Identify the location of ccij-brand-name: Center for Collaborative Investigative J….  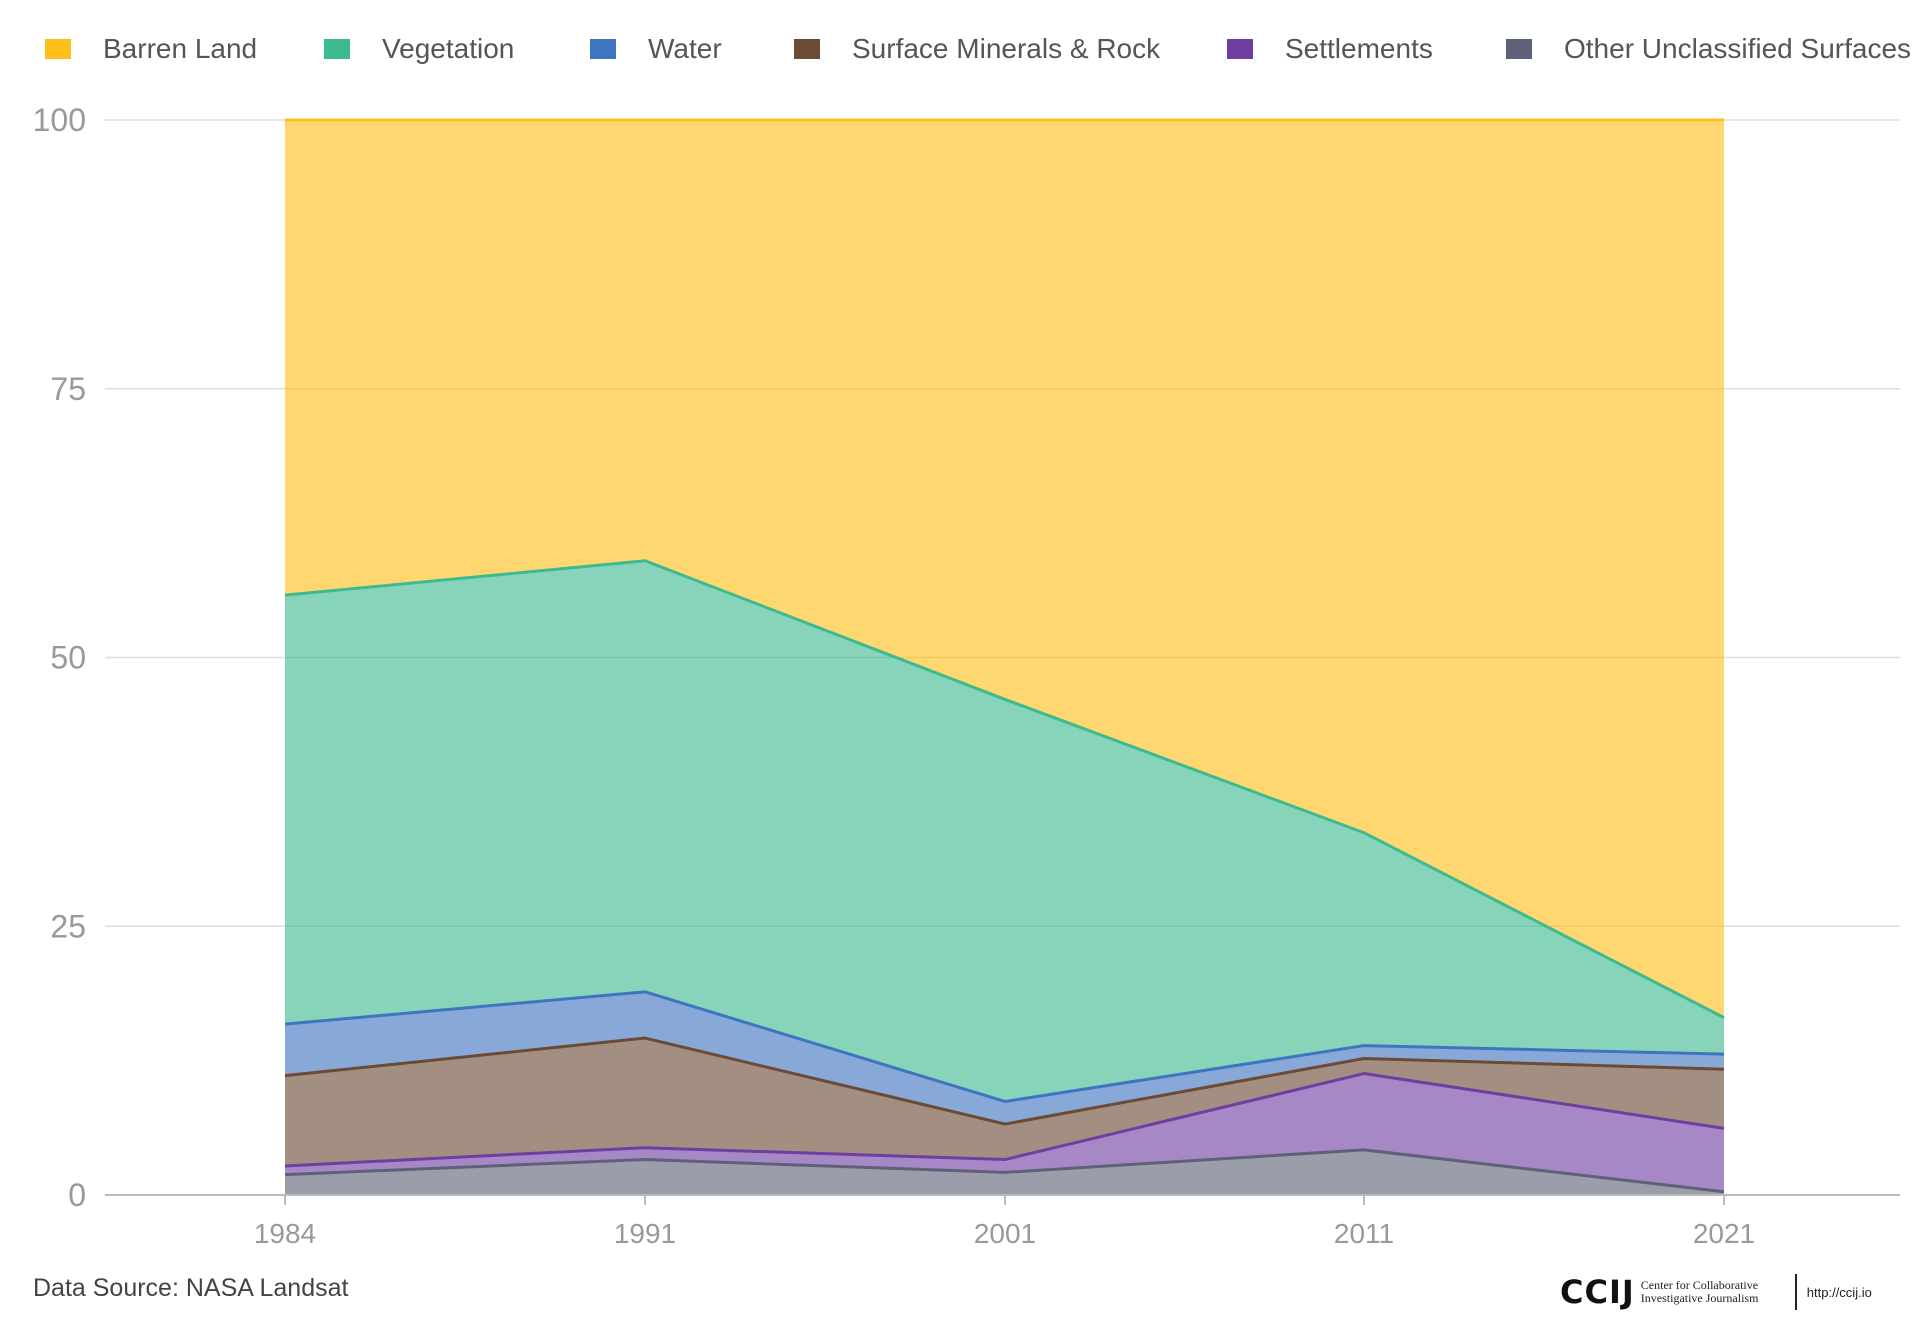
(1699, 1291).